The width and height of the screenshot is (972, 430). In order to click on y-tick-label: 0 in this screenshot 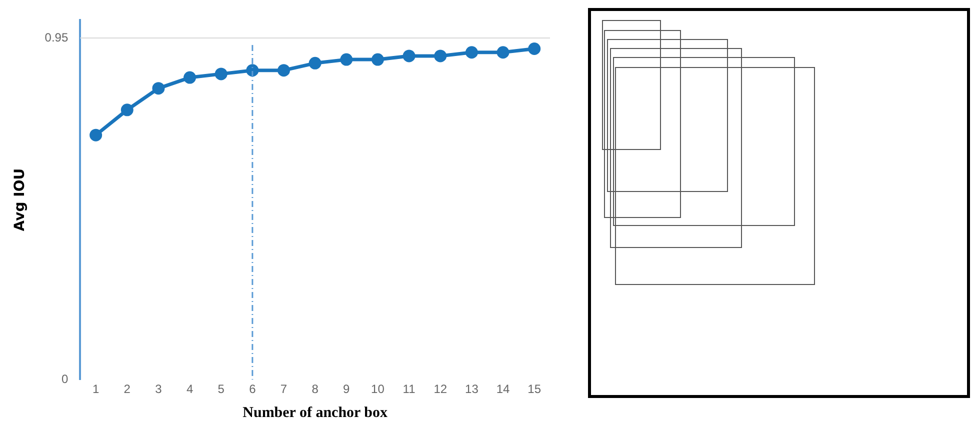, I will do `click(64, 379)`.